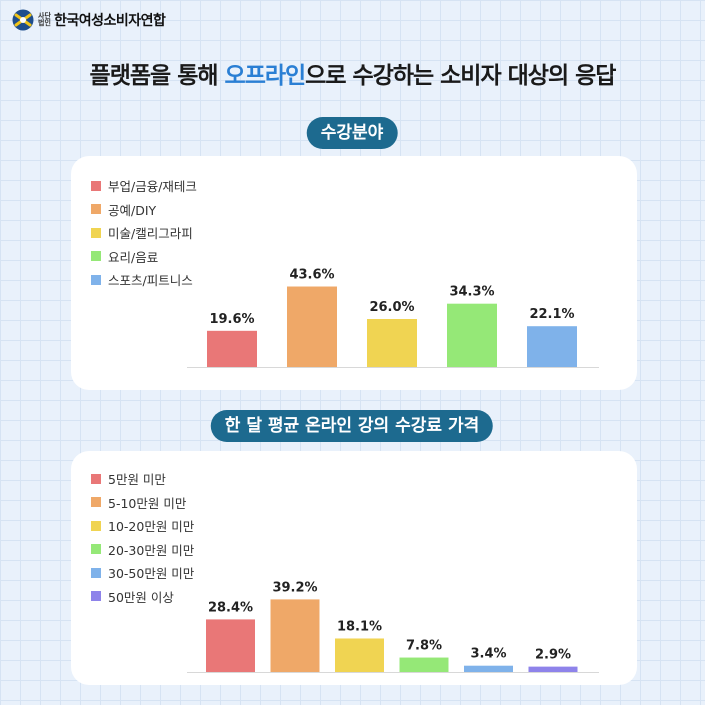  I want to click on chart1-legend-item: 스포츠/피트니스, so click(144, 280).